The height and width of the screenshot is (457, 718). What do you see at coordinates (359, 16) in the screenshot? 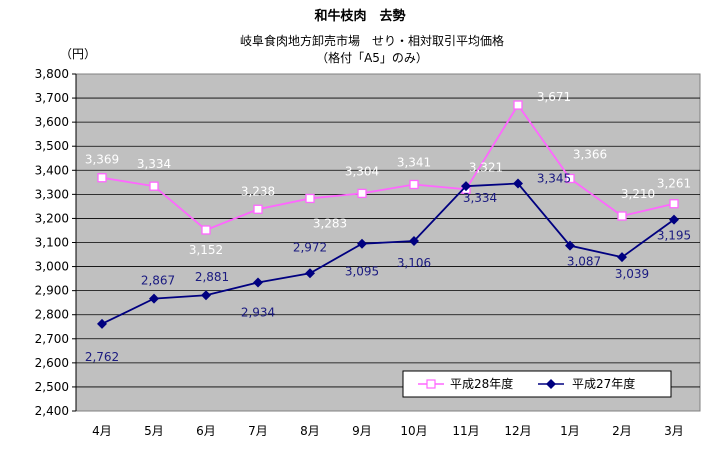
I see `chart-title: 和牛枝肉 去勢` at bounding box center [359, 16].